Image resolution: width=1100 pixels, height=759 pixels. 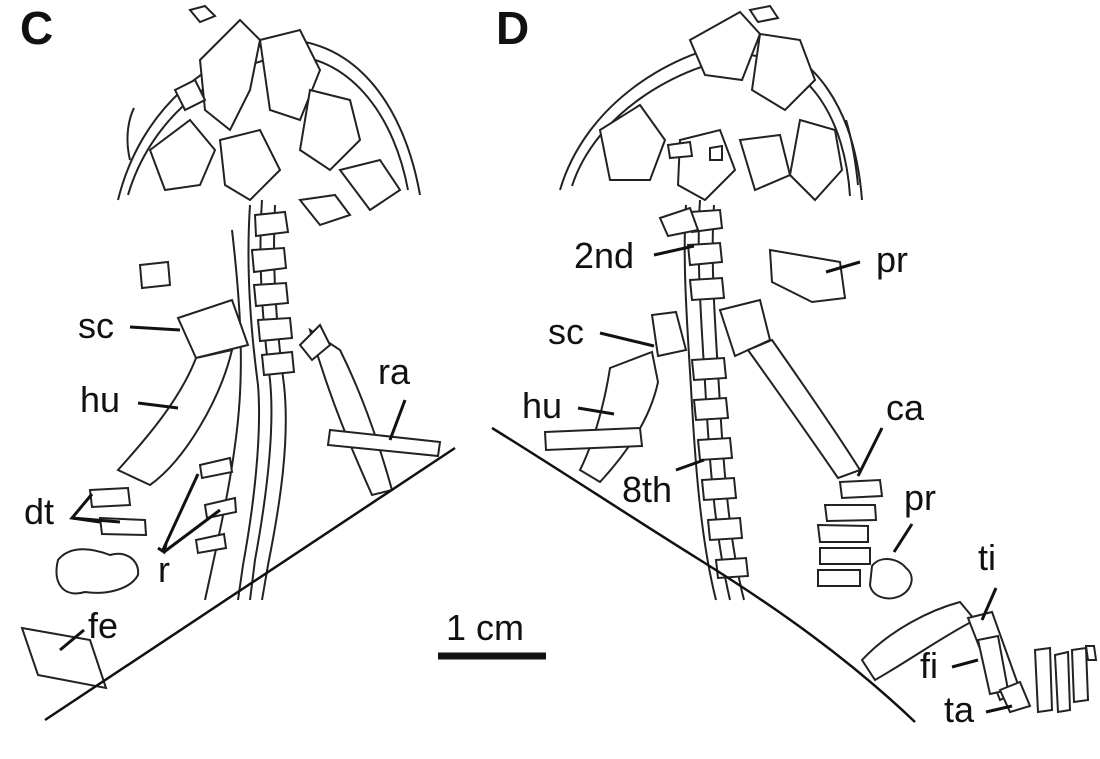 I want to click on panel-d-letter: D, so click(x=512, y=28).